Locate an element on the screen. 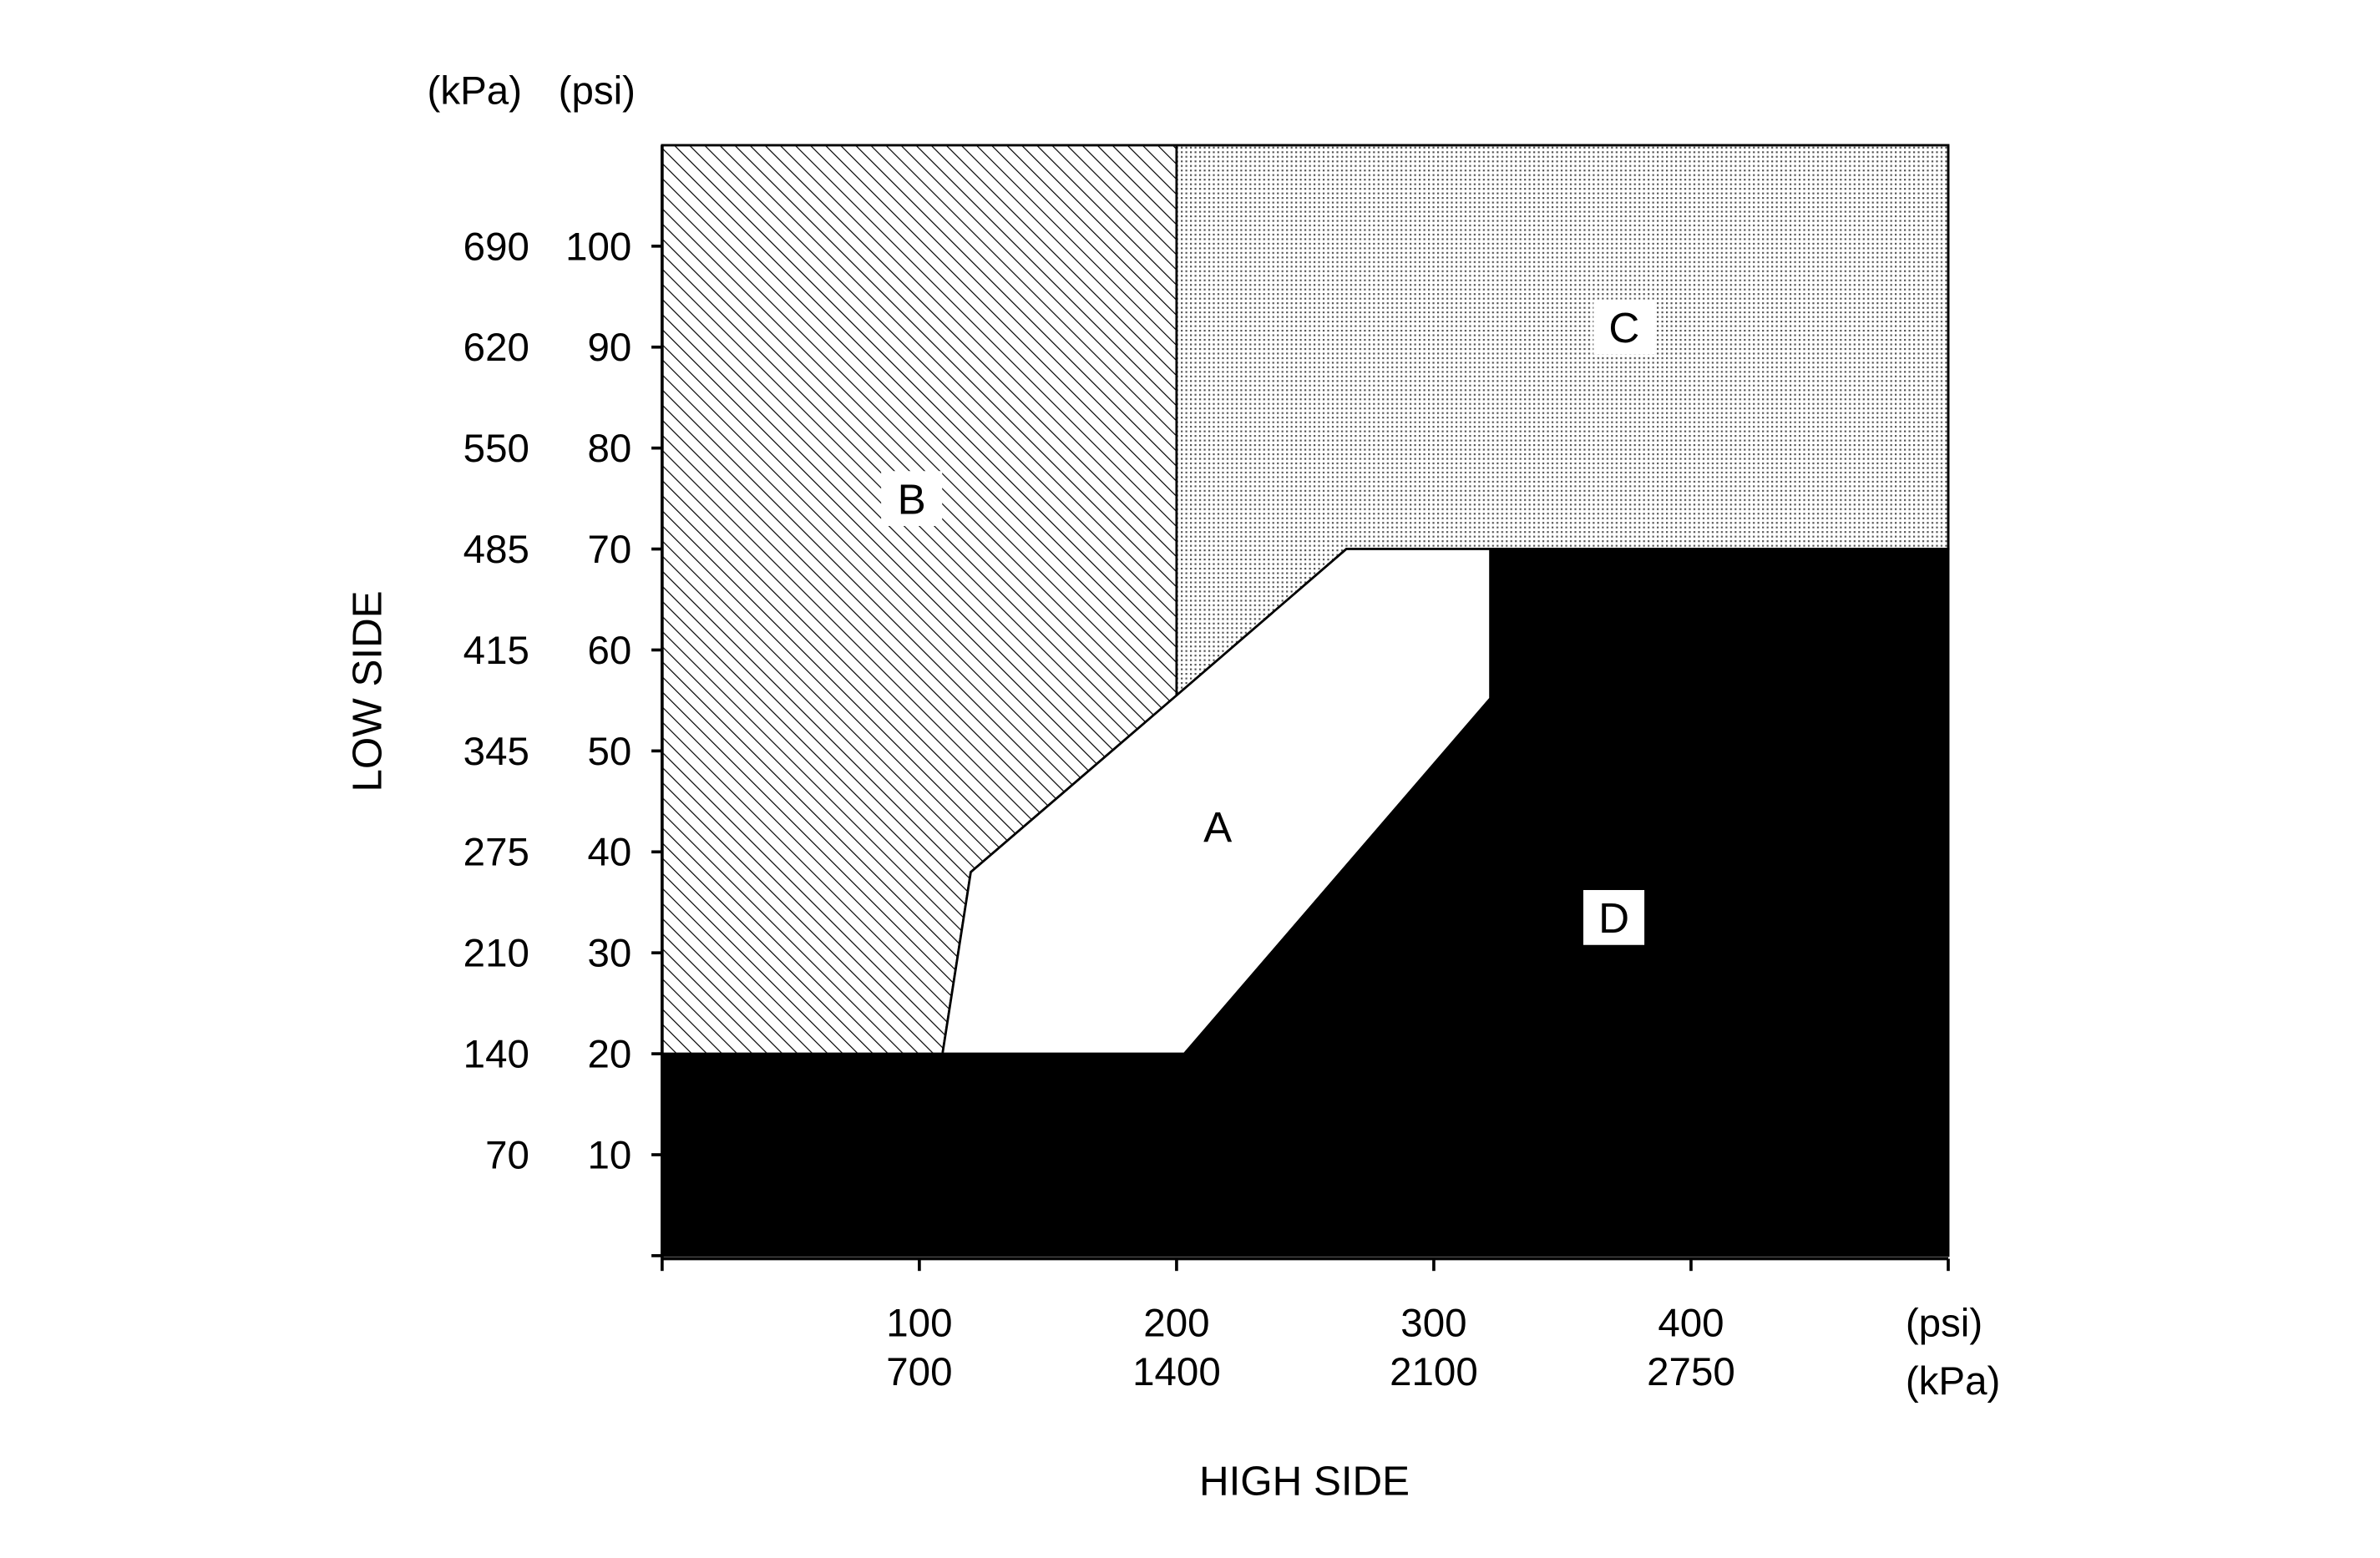 The height and width of the screenshot is (1558, 2380). region-label-b: B is located at coordinates (912, 499).